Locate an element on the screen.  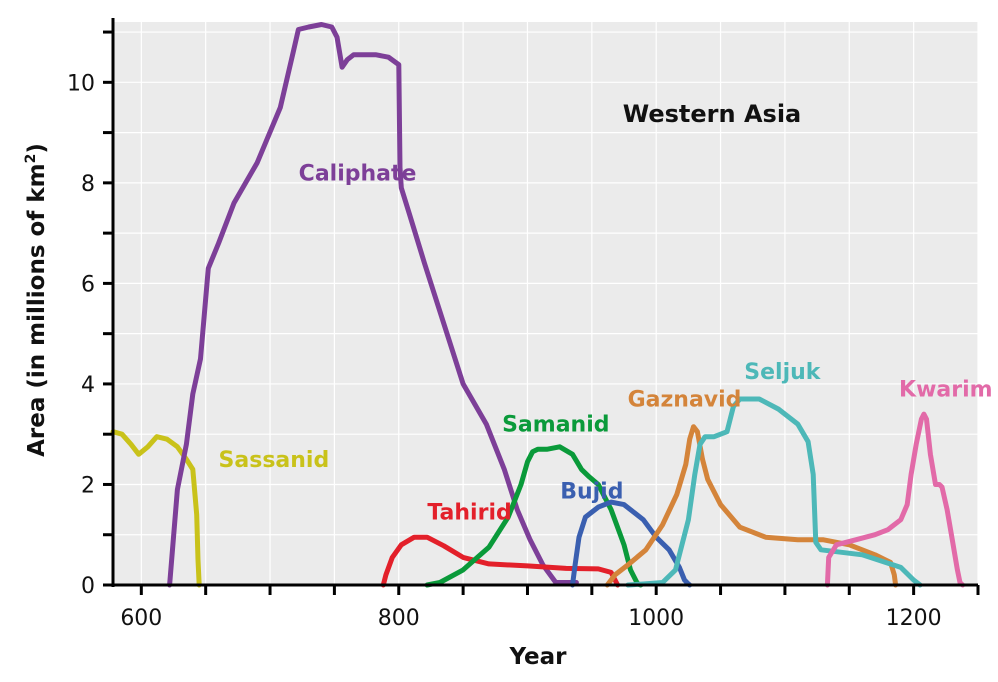
series-line-gaznavid is located at coordinates (751, 506).